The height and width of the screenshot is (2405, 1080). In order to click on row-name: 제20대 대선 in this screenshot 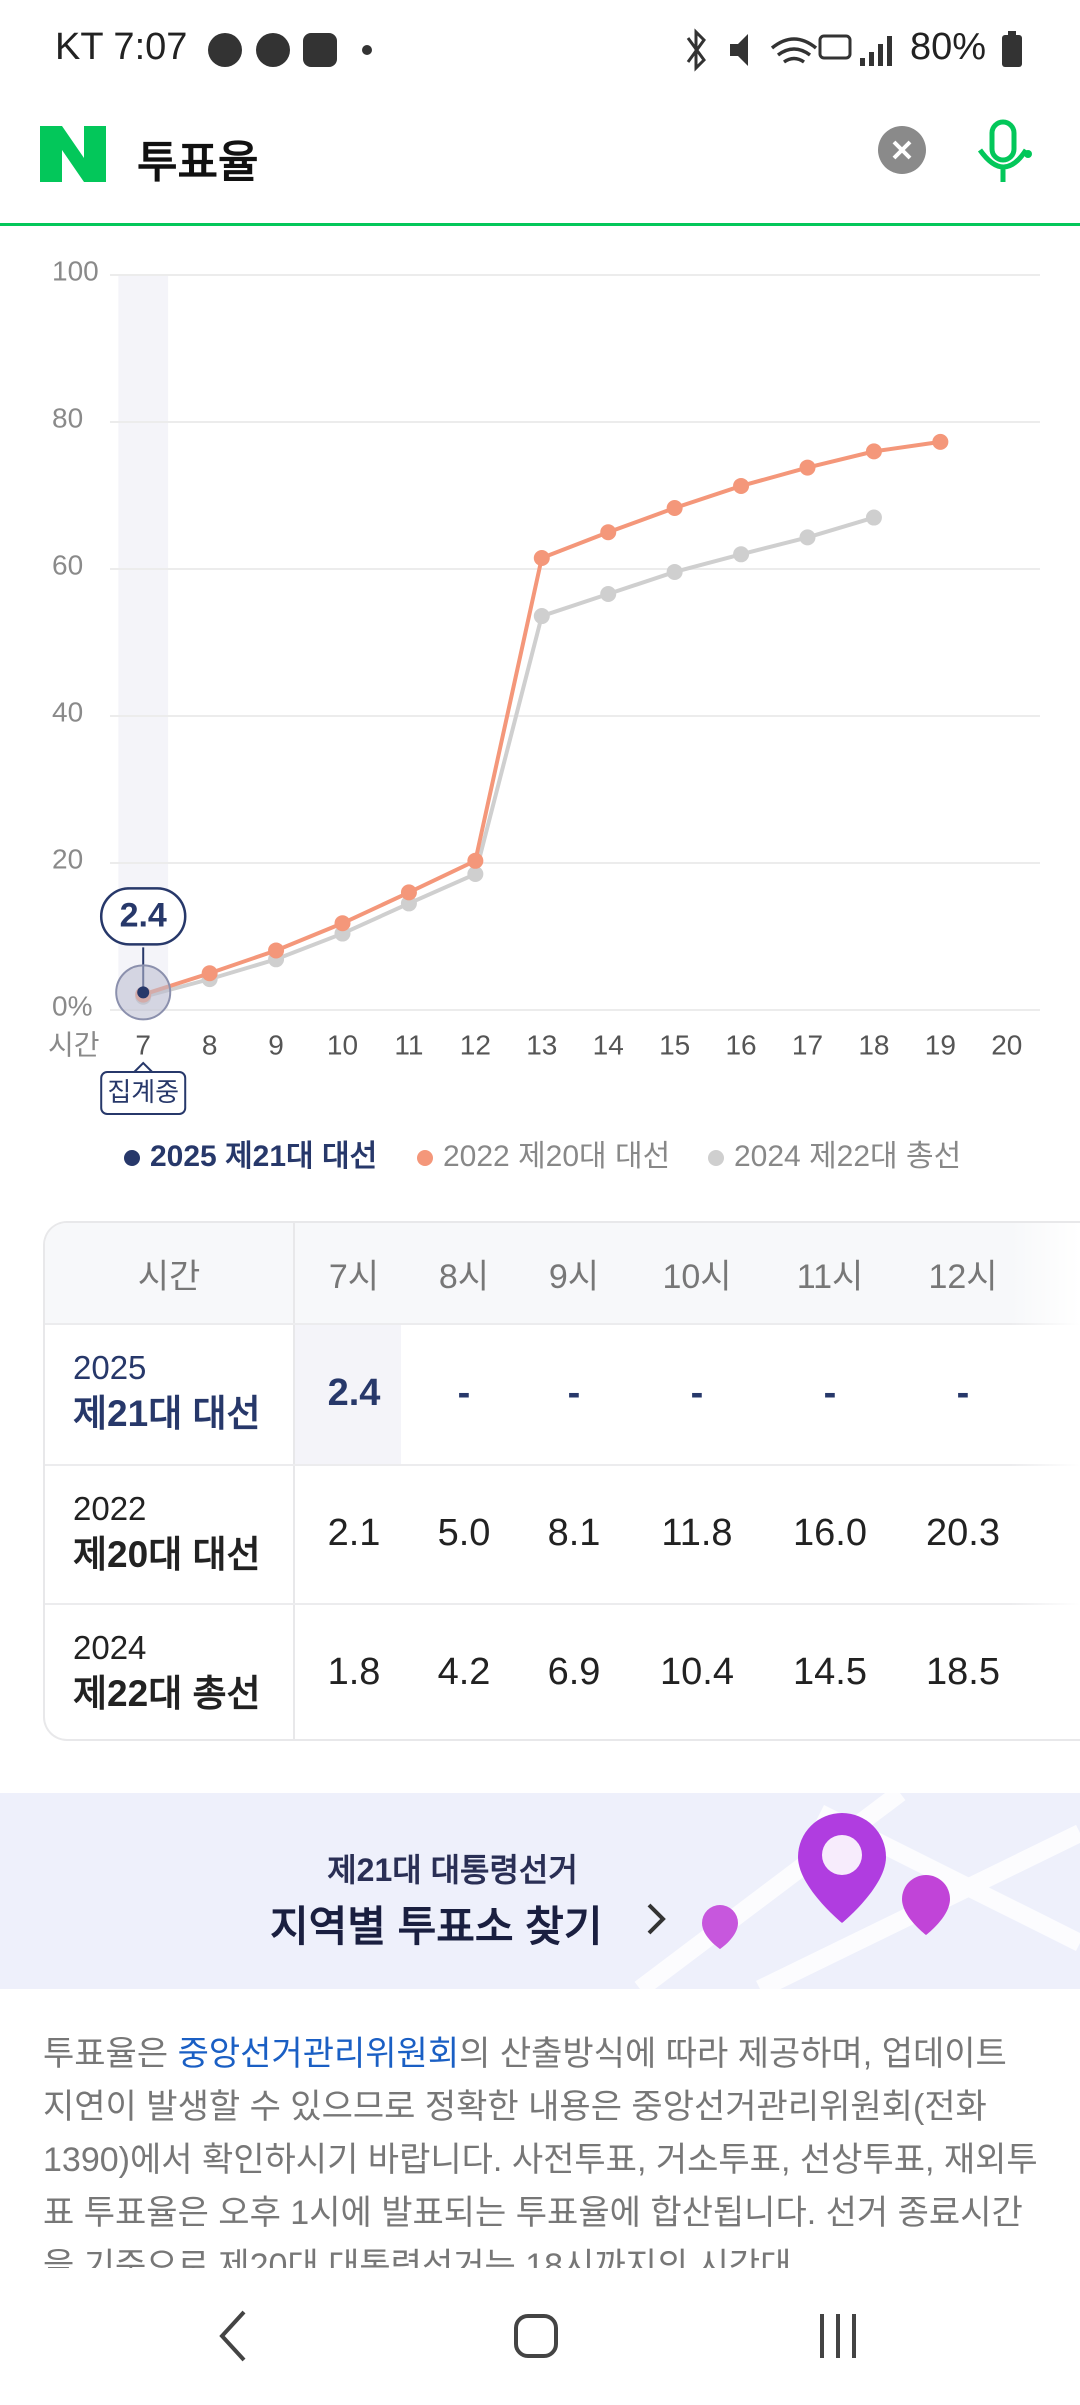, I will do `click(167, 1554)`.